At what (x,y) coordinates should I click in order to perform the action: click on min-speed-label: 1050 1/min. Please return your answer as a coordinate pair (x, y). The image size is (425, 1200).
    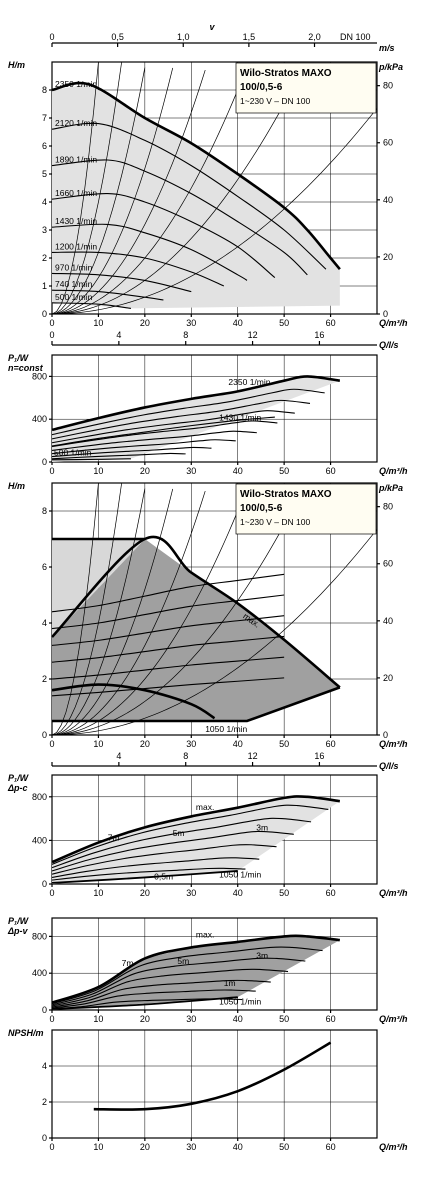
    Looking at the image, I should click on (240, 1001).